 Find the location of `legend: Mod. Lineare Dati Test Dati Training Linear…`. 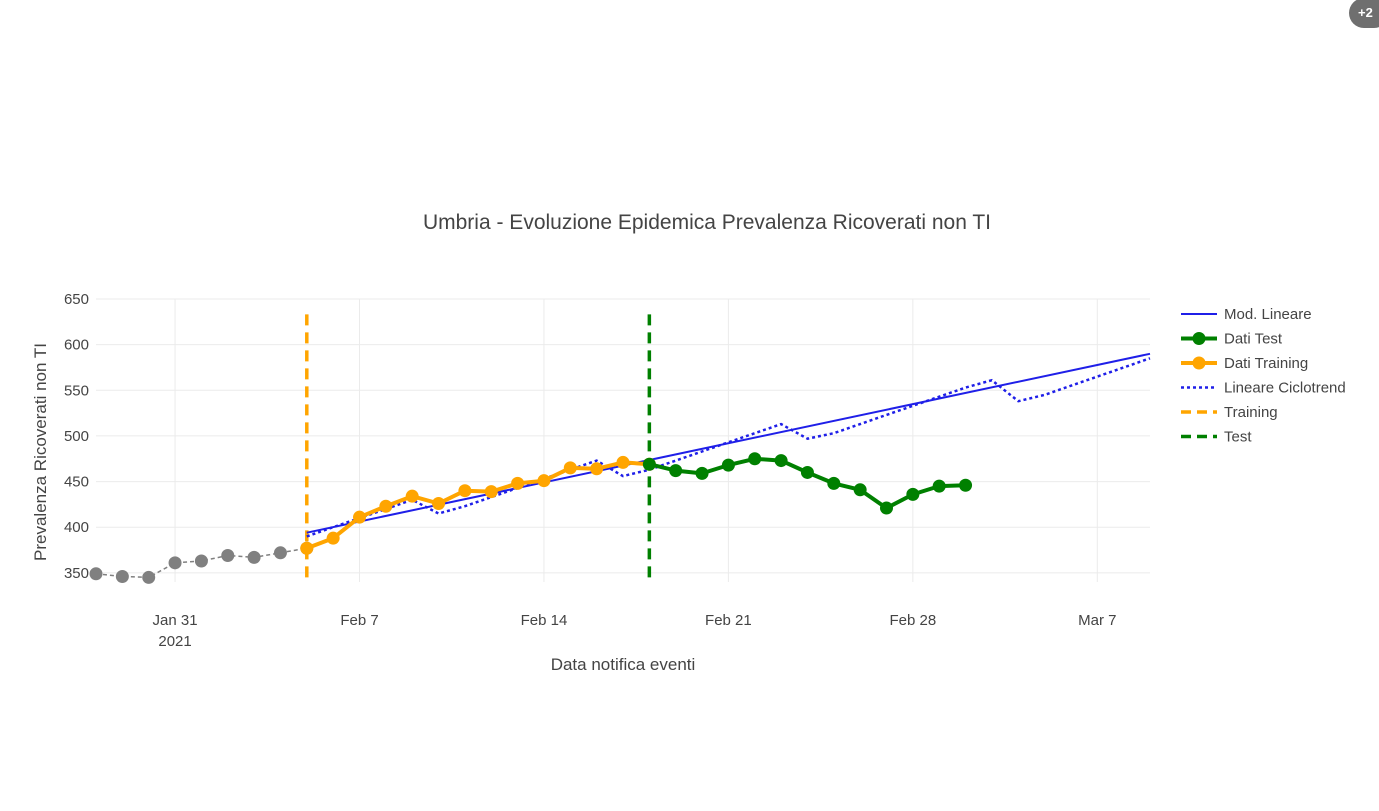

legend: Mod. Lineare Dati Test Dati Training Linear… is located at coordinates (1263, 376).